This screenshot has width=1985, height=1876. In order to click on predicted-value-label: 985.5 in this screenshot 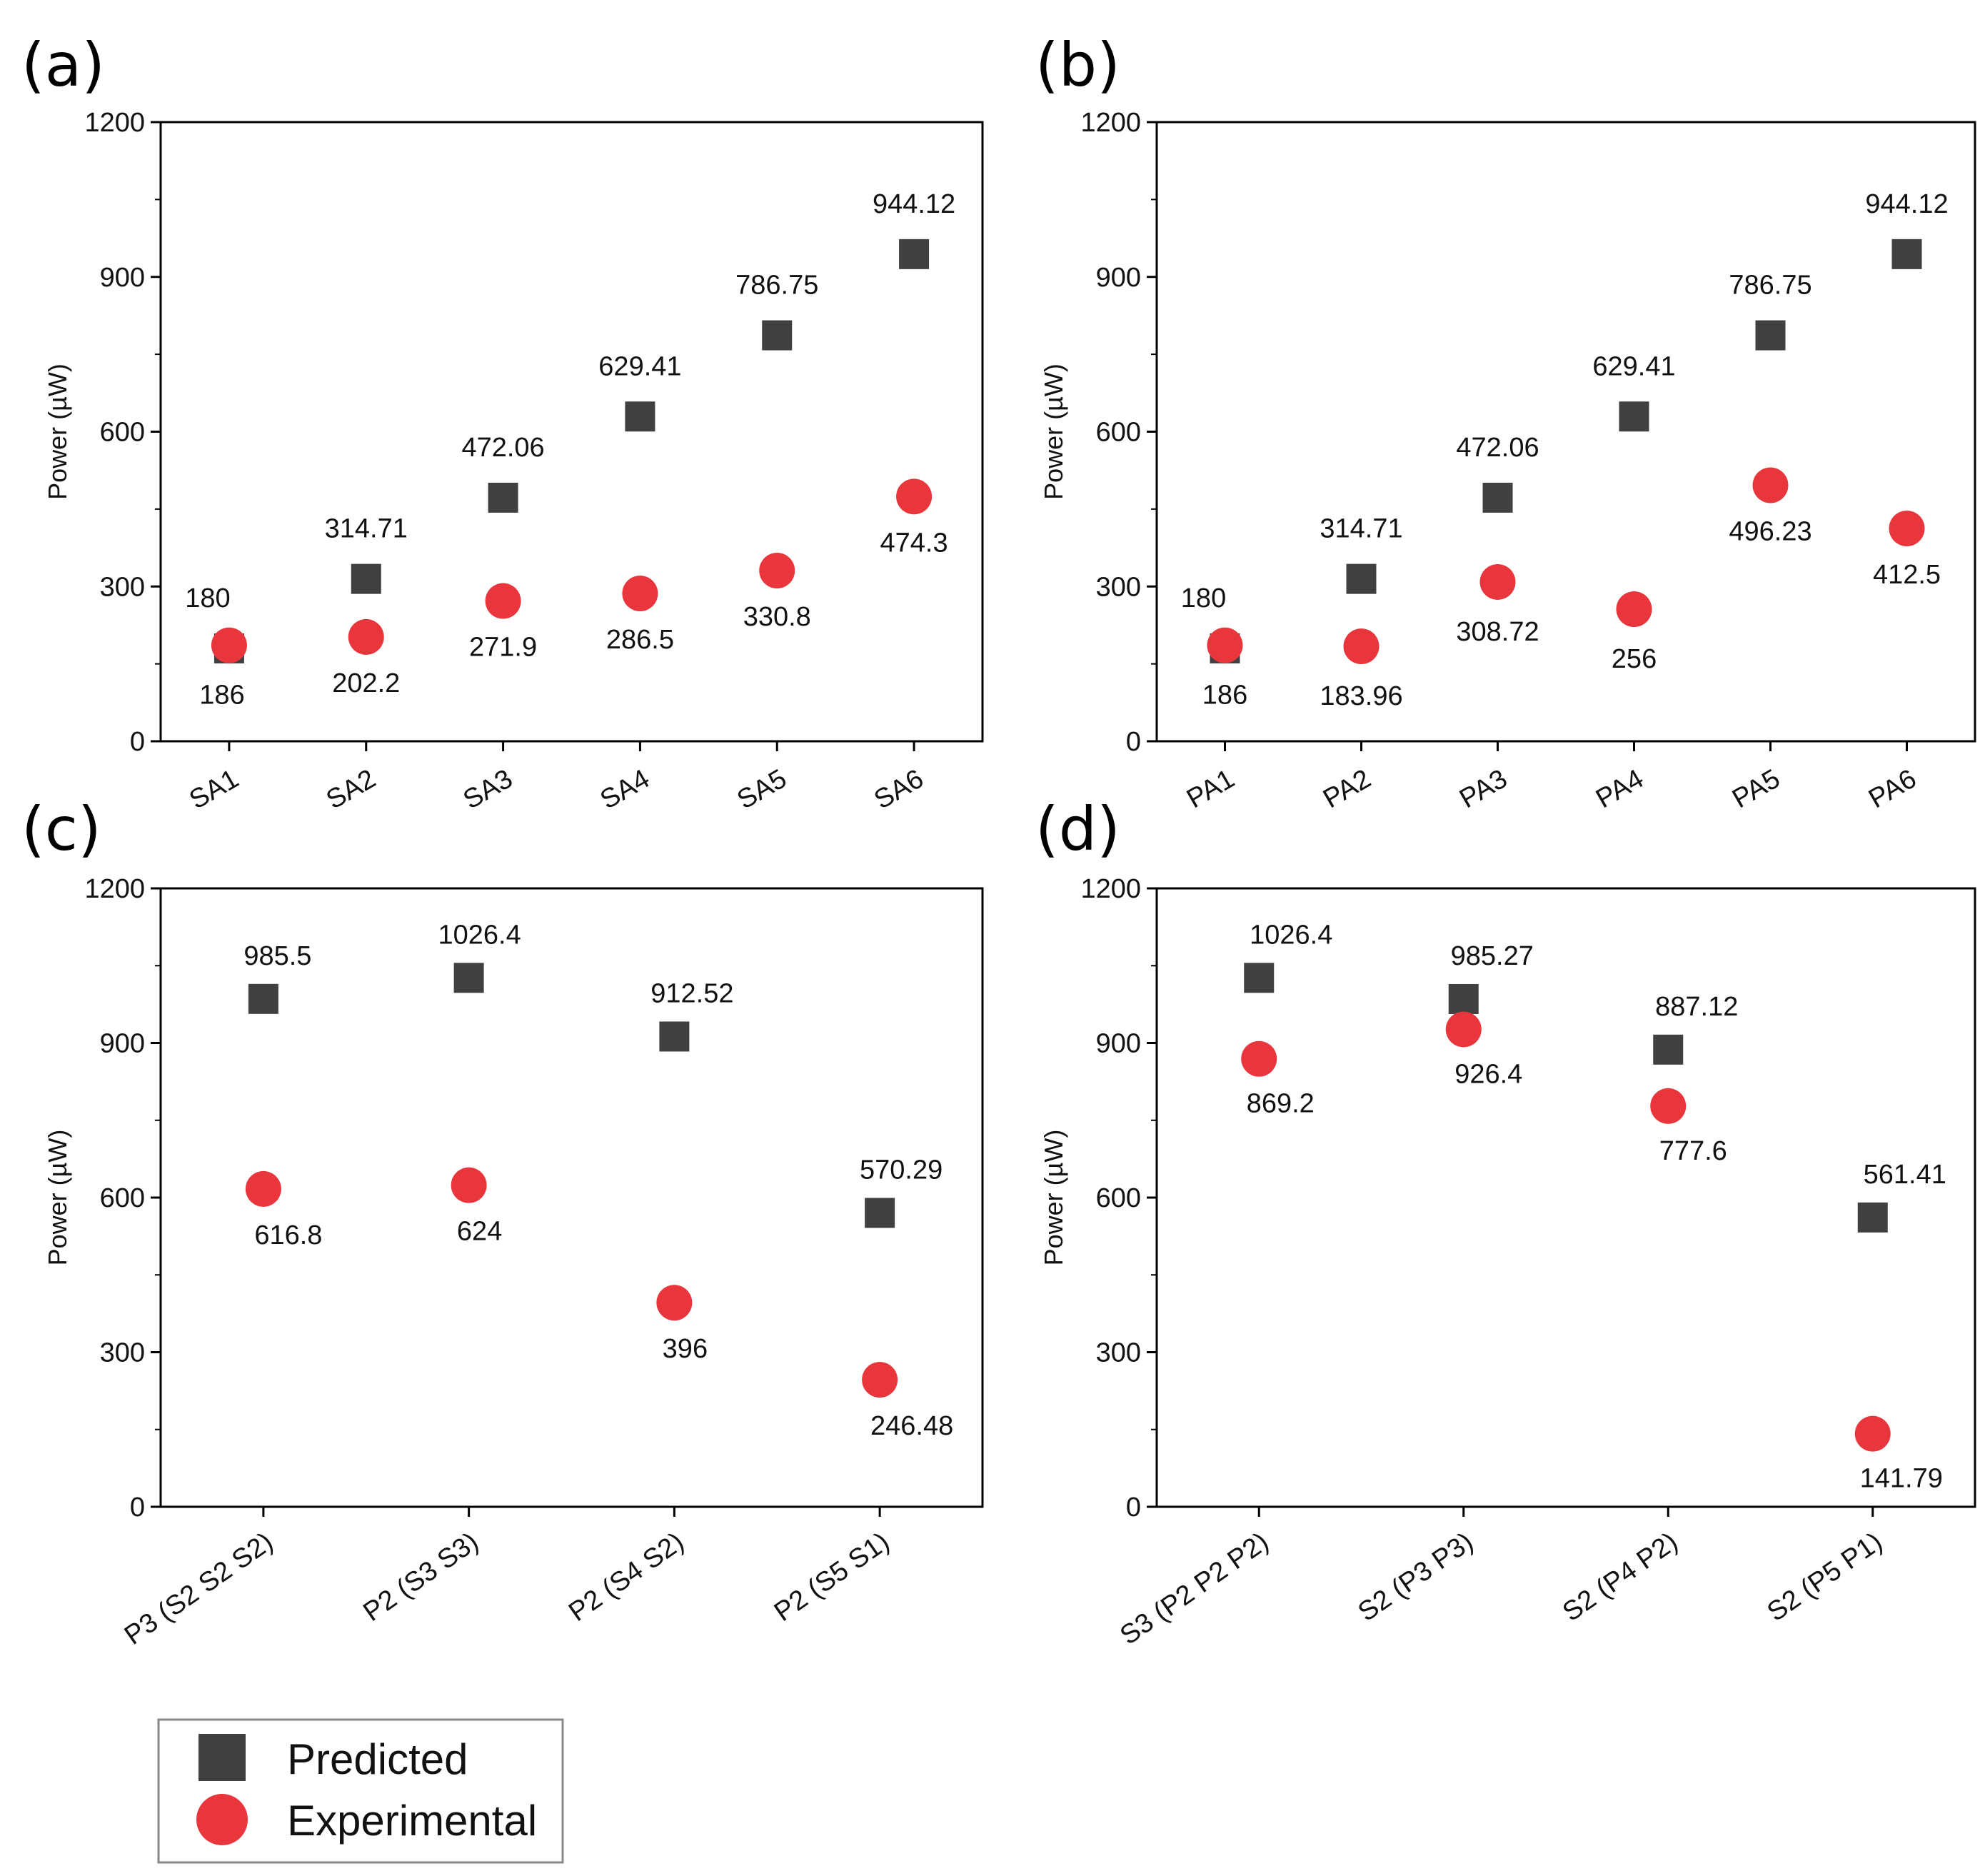, I will do `click(277, 956)`.